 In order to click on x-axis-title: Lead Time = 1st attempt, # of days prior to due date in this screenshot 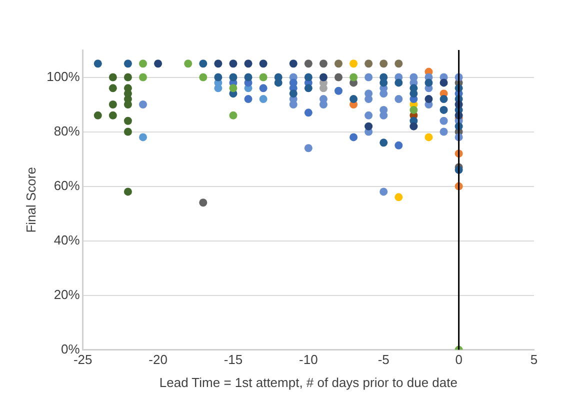, I will do `click(308, 382)`.